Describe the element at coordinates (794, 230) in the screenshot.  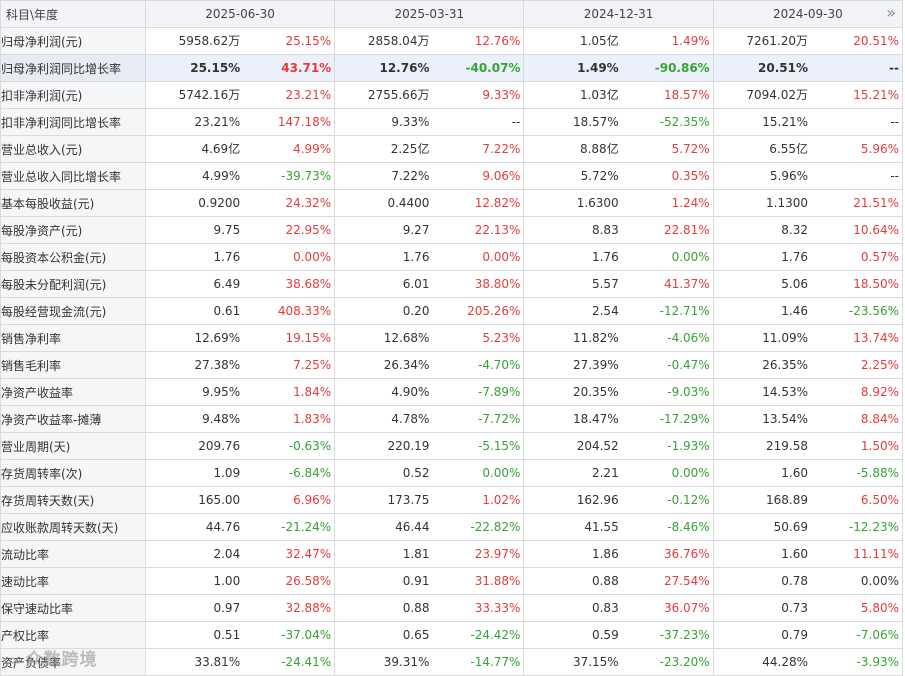
I see `cell-value: 8.32` at that location.